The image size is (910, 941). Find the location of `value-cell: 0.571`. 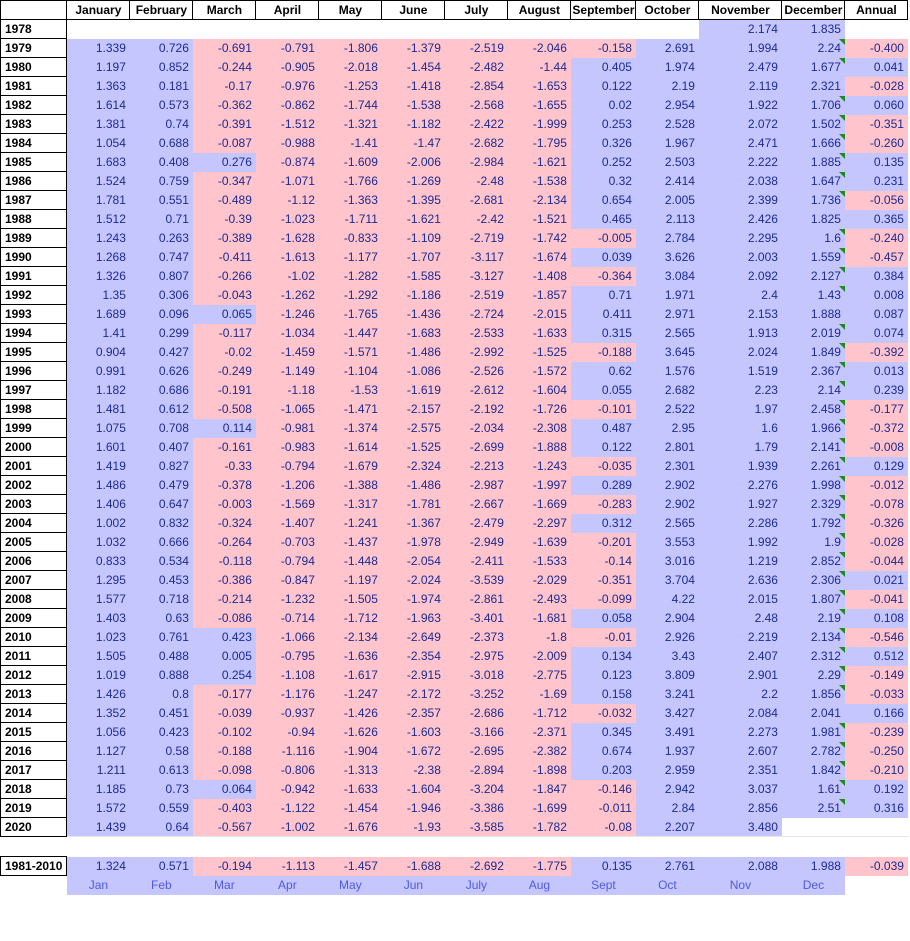

value-cell: 0.571 is located at coordinates (161, 866).